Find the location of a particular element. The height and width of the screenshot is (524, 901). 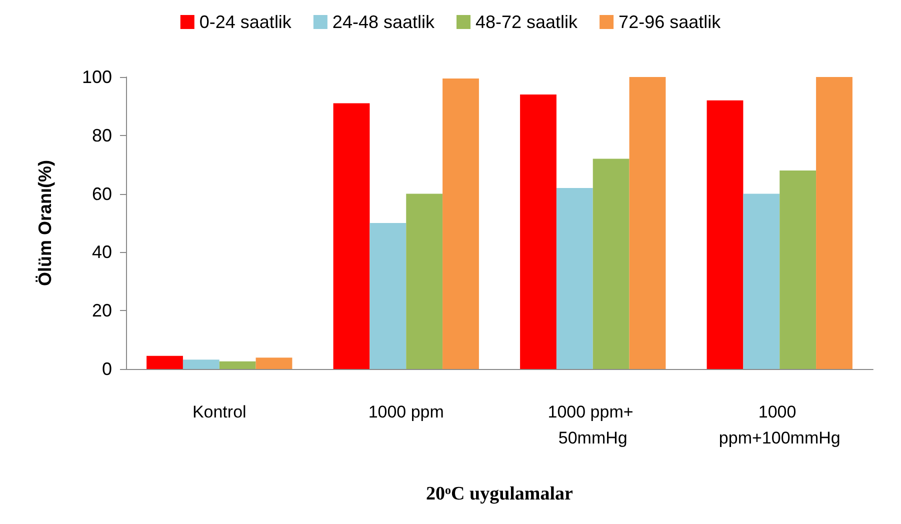

y-tick-label: 60 is located at coordinates (102, 194).